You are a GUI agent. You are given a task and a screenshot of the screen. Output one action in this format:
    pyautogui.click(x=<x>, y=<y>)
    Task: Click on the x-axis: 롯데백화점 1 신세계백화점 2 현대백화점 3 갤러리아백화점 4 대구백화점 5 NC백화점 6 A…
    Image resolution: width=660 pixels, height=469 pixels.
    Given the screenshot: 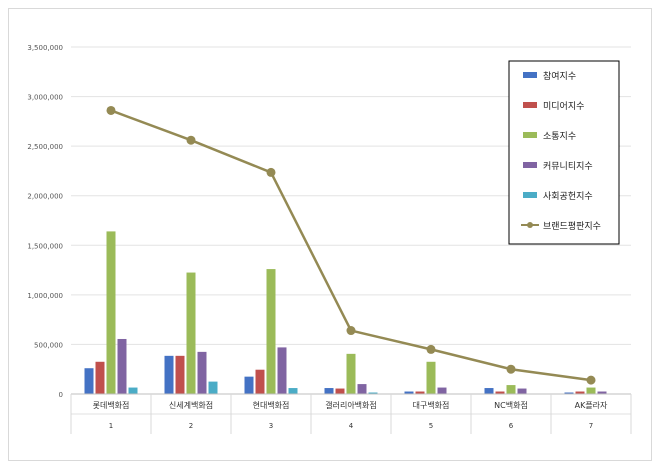 What is the action you would take?
    pyautogui.click(x=351, y=413)
    